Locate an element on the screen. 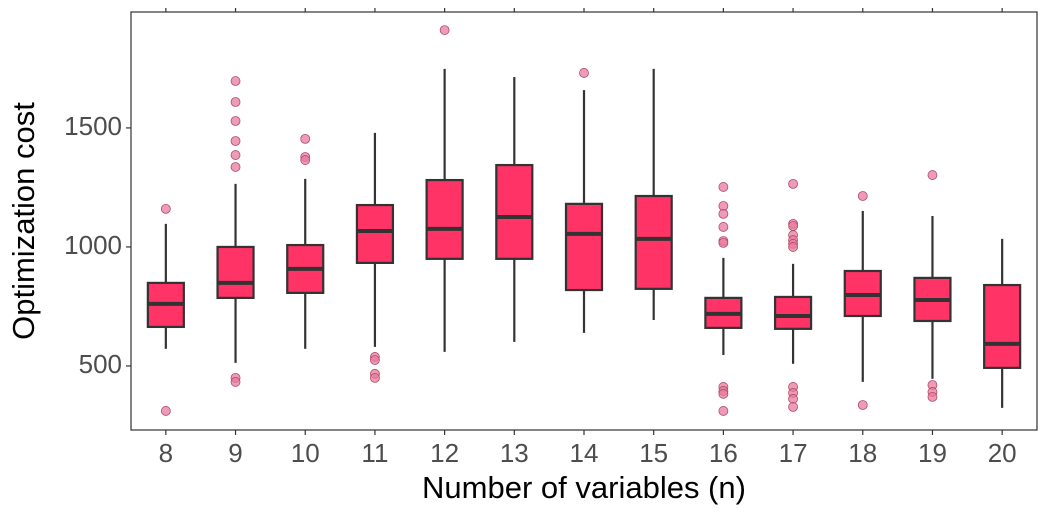 The image size is (1050, 525). x-tick-label: 13 is located at coordinates (514, 453).